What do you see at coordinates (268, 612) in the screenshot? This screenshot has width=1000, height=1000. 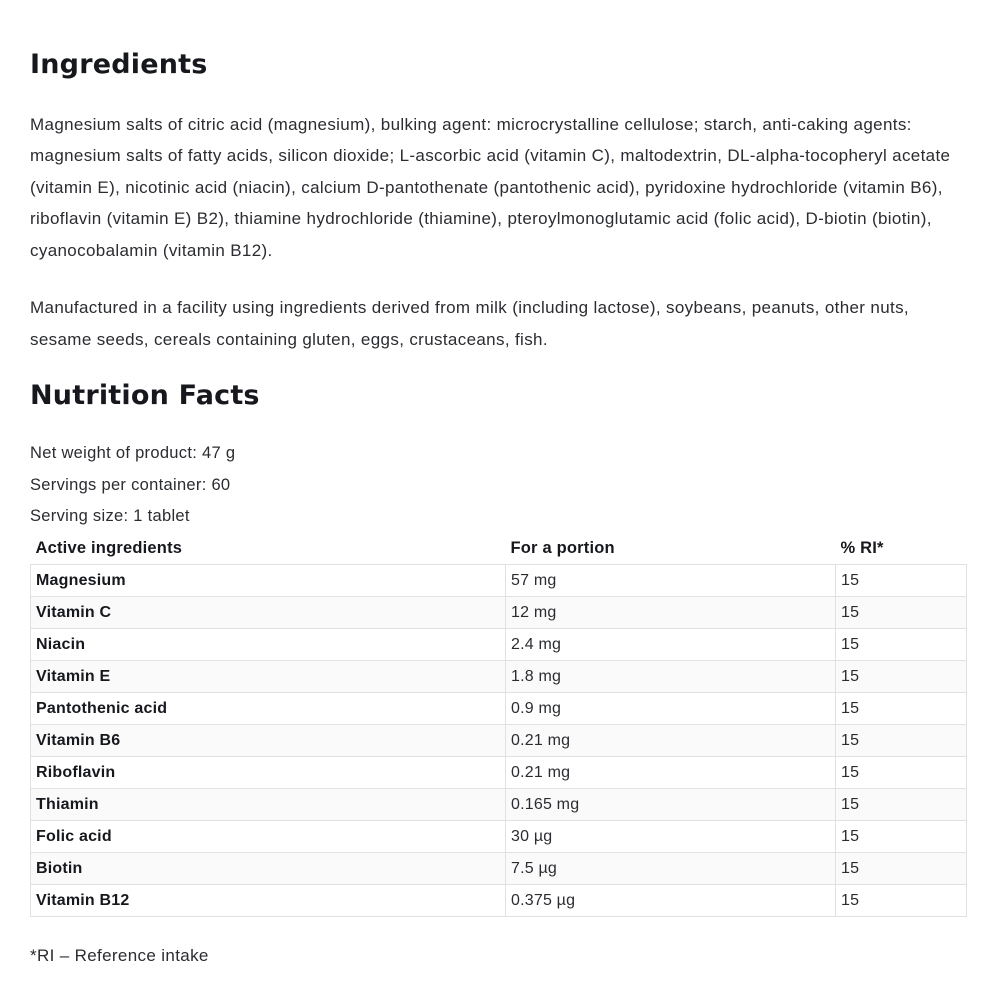 I see `ingredient-name-cell: Vitamin C` at bounding box center [268, 612].